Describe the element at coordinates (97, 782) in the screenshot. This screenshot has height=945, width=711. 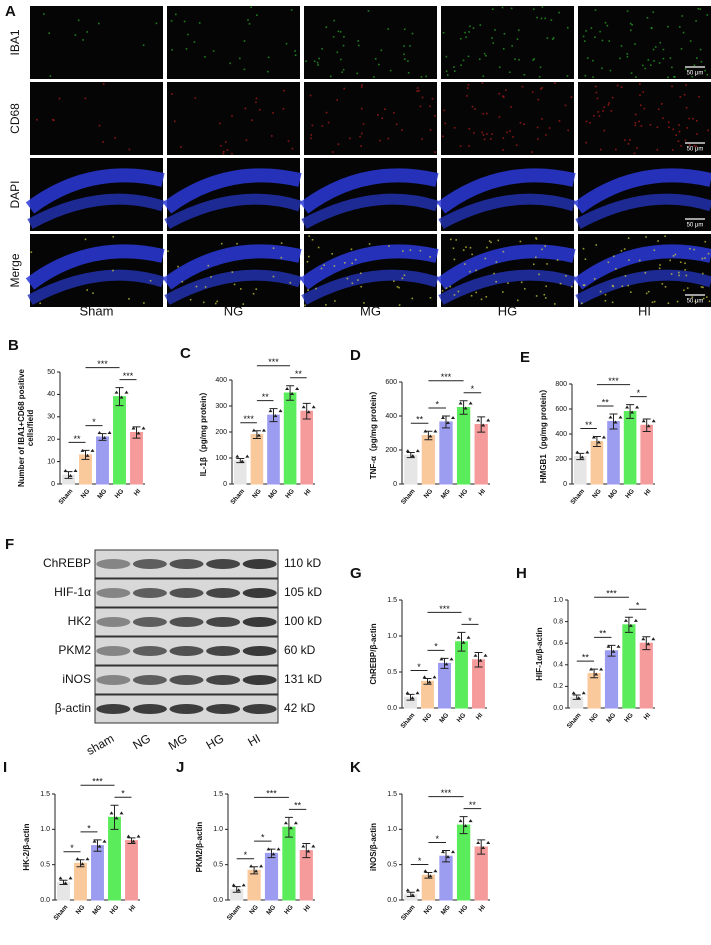
I see `significance-label: ***` at that location.